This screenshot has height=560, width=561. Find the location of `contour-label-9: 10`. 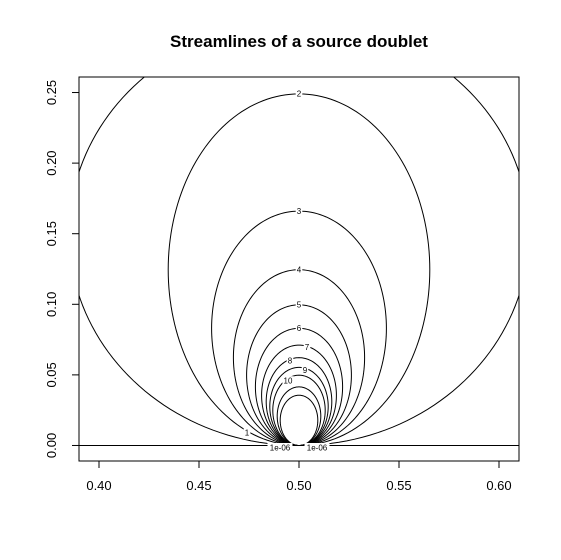

contour-label-9: 10 is located at coordinates (288, 381).